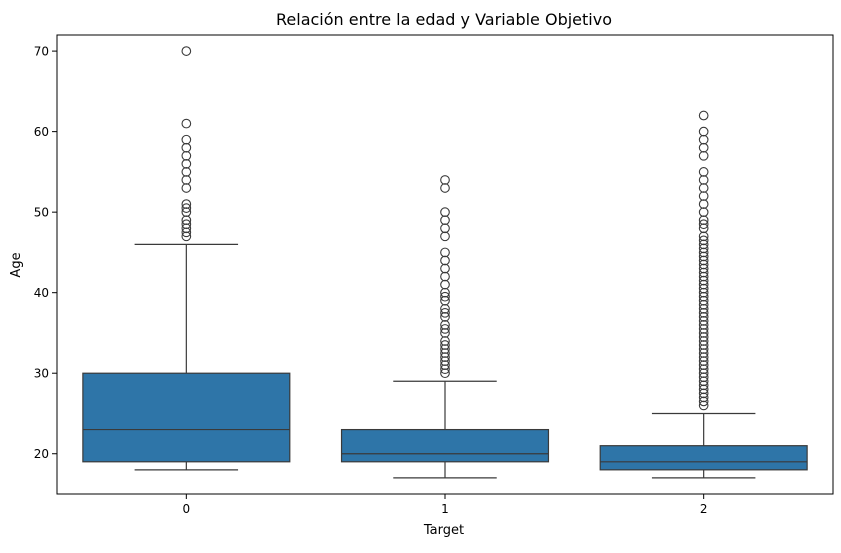 Image resolution: width=841 pixels, height=553 pixels. What do you see at coordinates (16, 264) in the screenshot?
I see `y-axis-label: Age` at bounding box center [16, 264].